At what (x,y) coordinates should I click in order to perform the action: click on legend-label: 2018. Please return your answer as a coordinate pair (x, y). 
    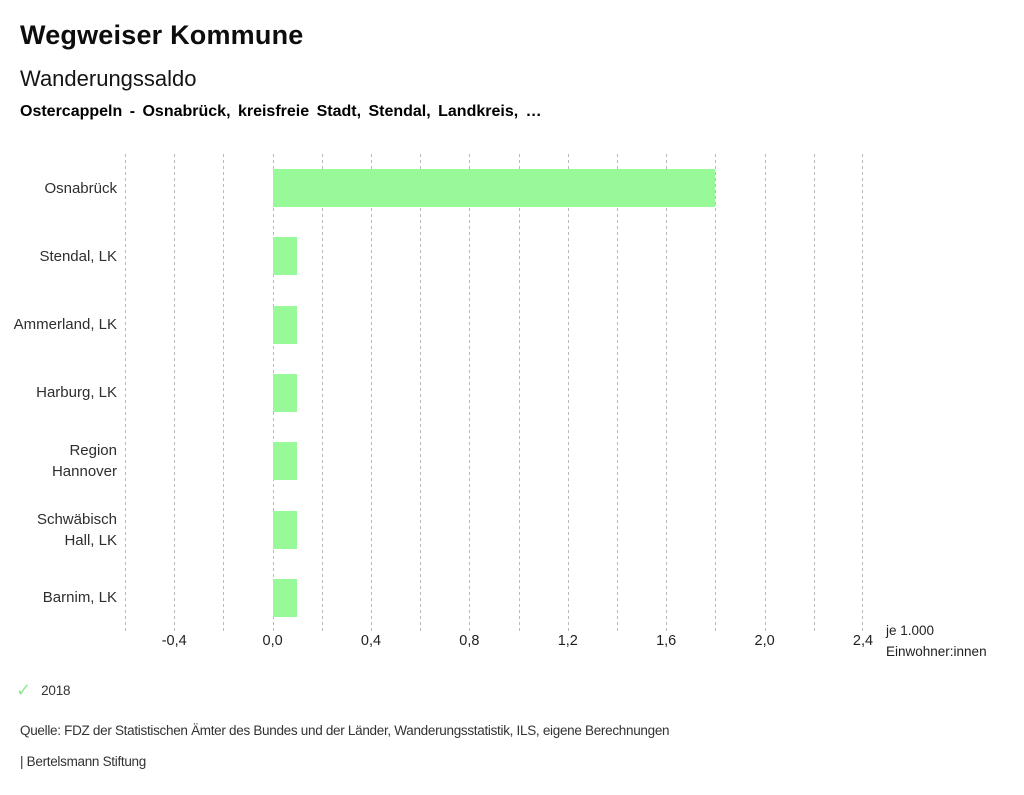
    Looking at the image, I should click on (56, 690).